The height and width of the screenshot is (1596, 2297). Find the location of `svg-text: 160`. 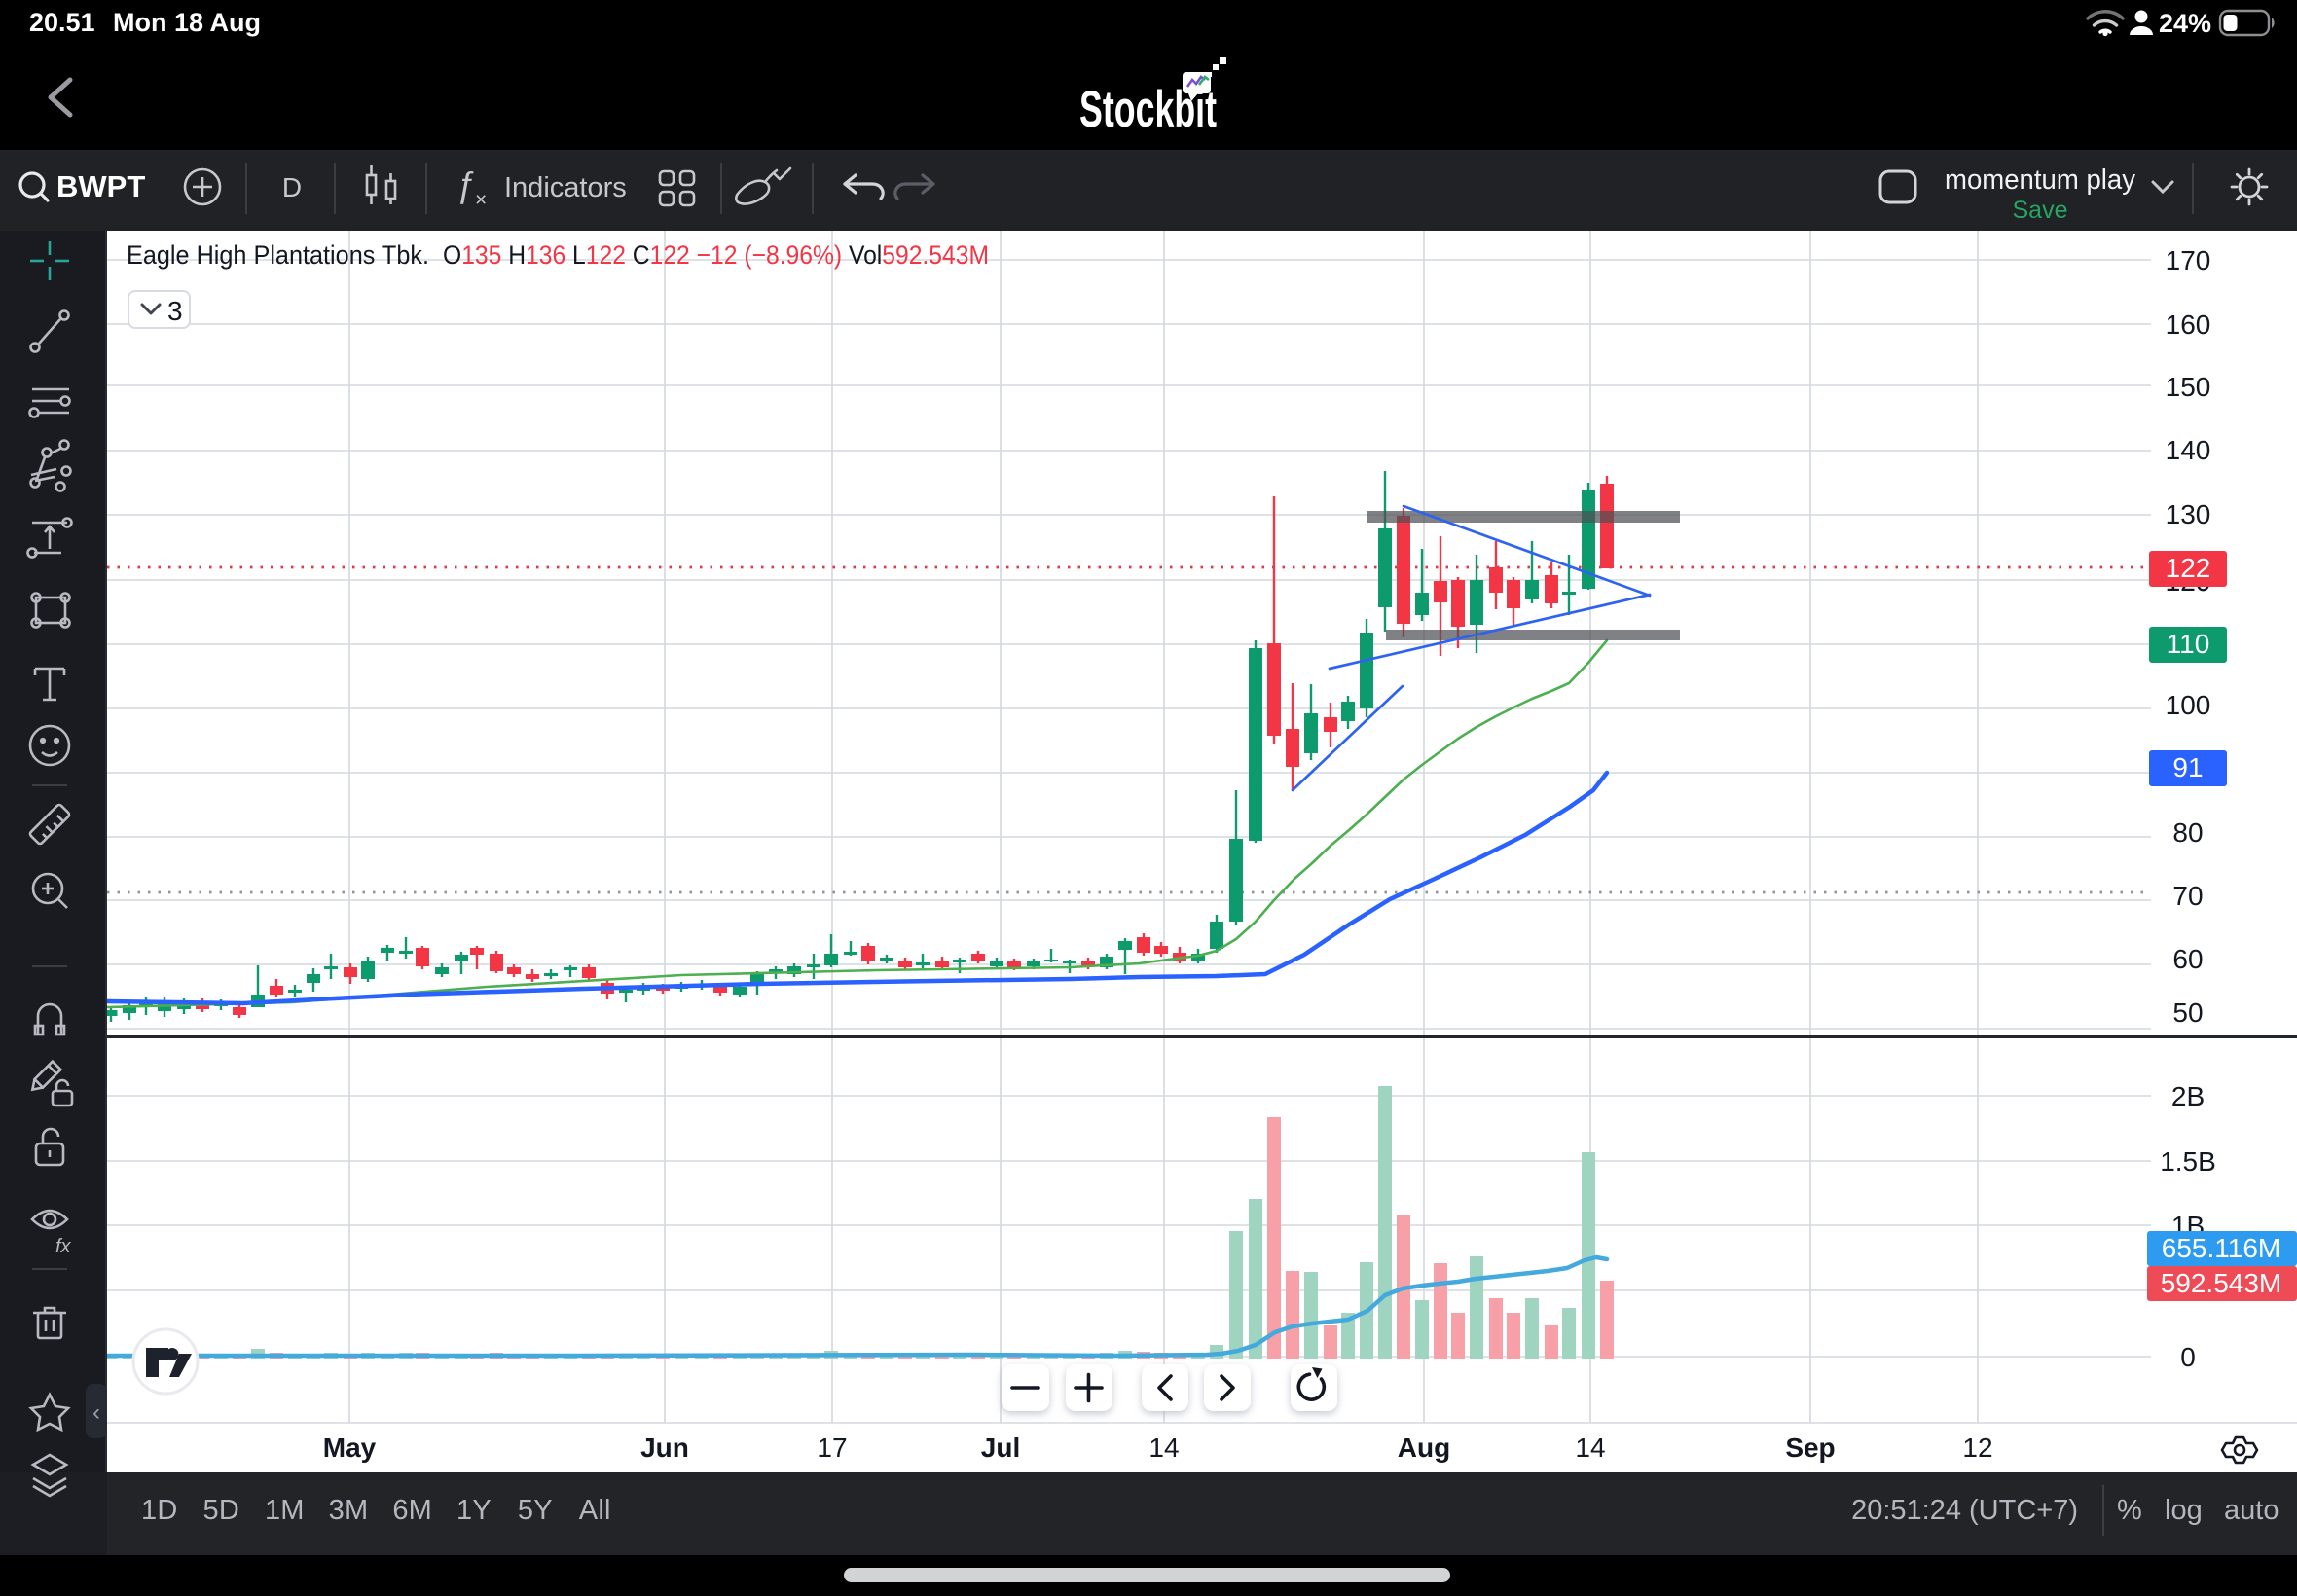

svg-text: 160 is located at coordinates (2188, 325).